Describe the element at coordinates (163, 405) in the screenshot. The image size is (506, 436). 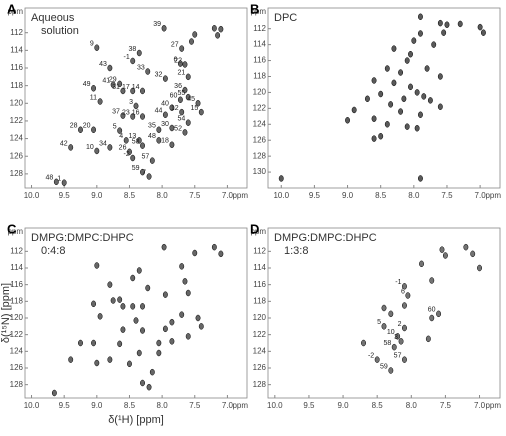
I see `x-tick-label: 8.0` at that location.